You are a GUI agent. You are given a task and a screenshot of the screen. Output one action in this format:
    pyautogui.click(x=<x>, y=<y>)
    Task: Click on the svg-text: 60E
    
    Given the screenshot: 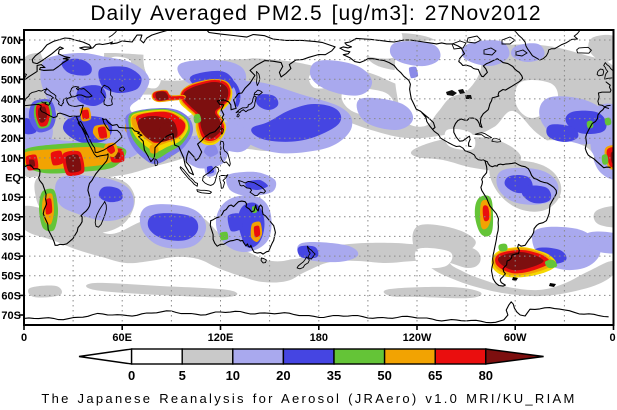 What is the action you would take?
    pyautogui.click(x=122, y=338)
    